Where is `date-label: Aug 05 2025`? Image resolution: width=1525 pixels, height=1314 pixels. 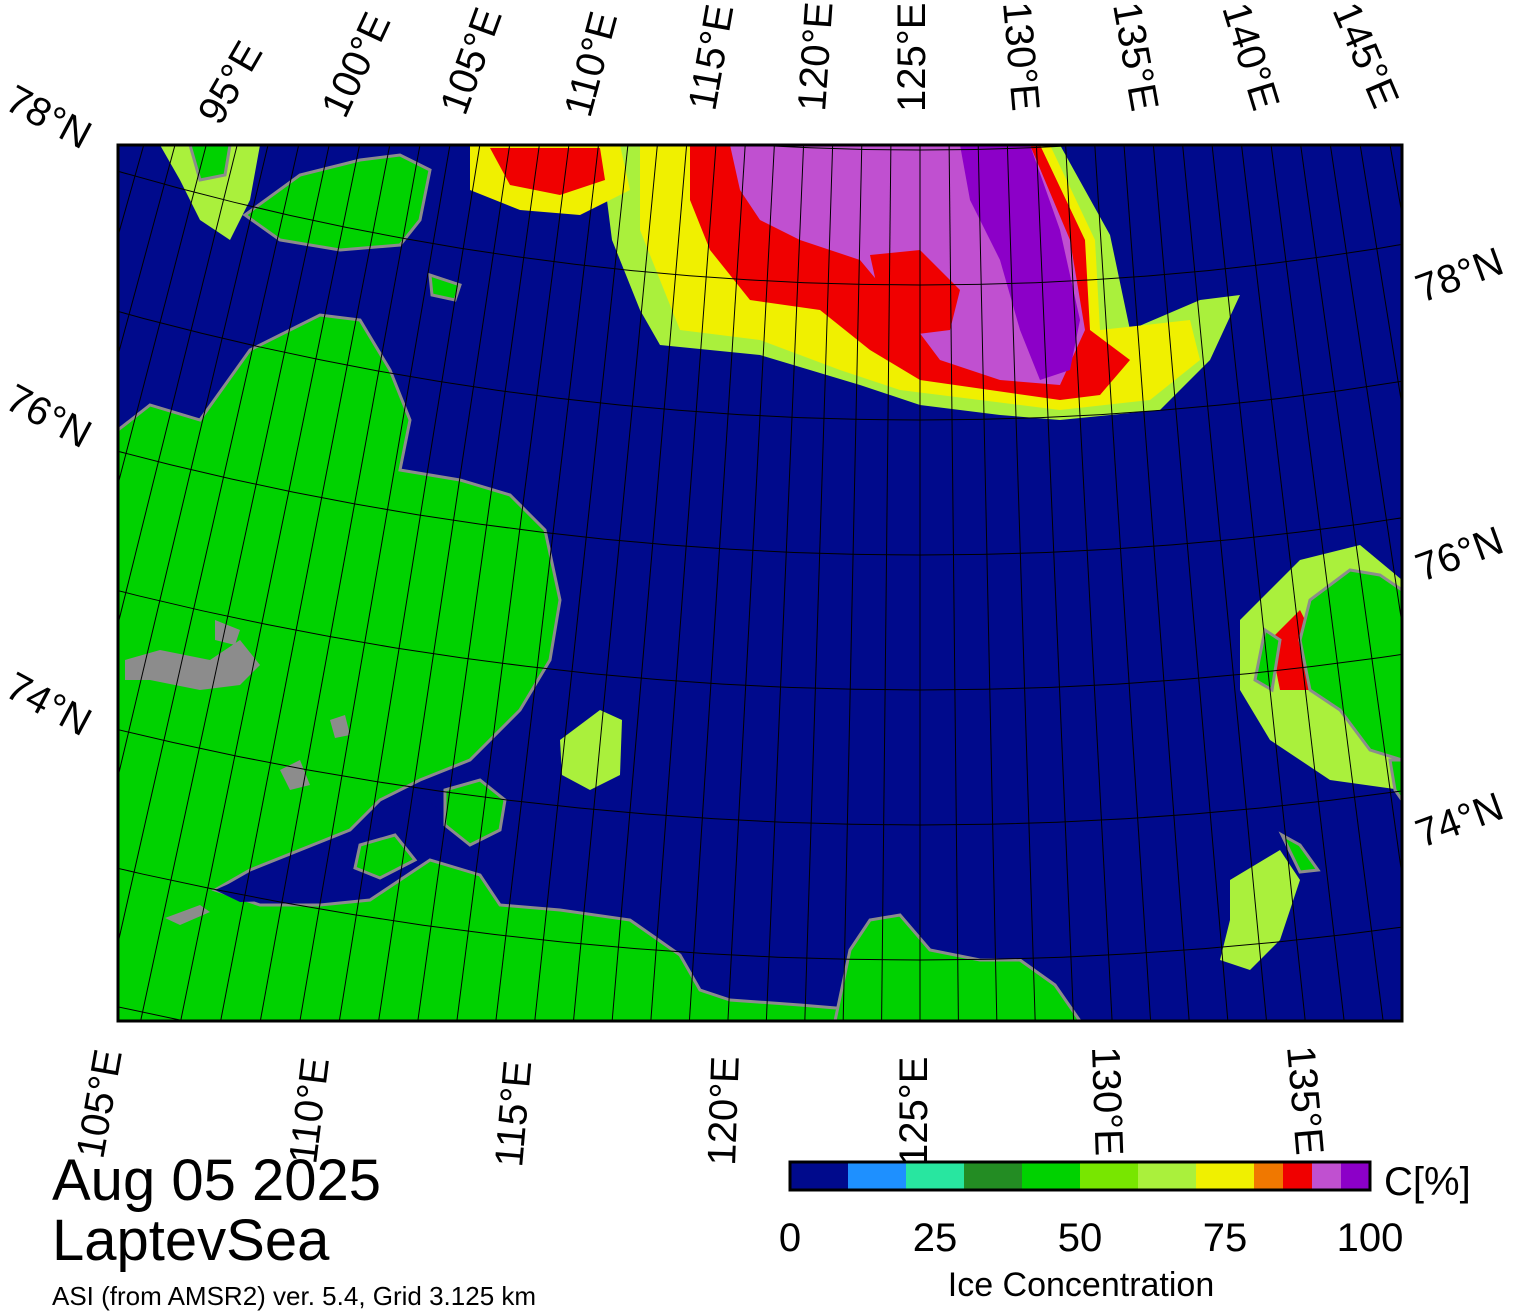
date-label: Aug 05 2025 is located at coordinates (216, 1180).